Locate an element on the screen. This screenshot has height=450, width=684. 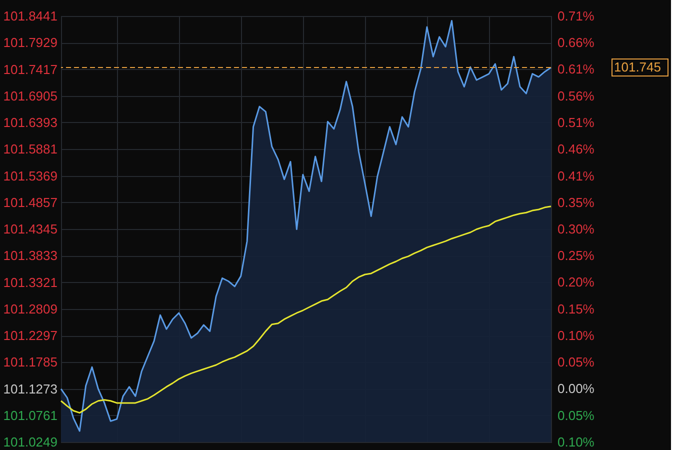
y2-tick-label: 0.46% is located at coordinates (576, 149).